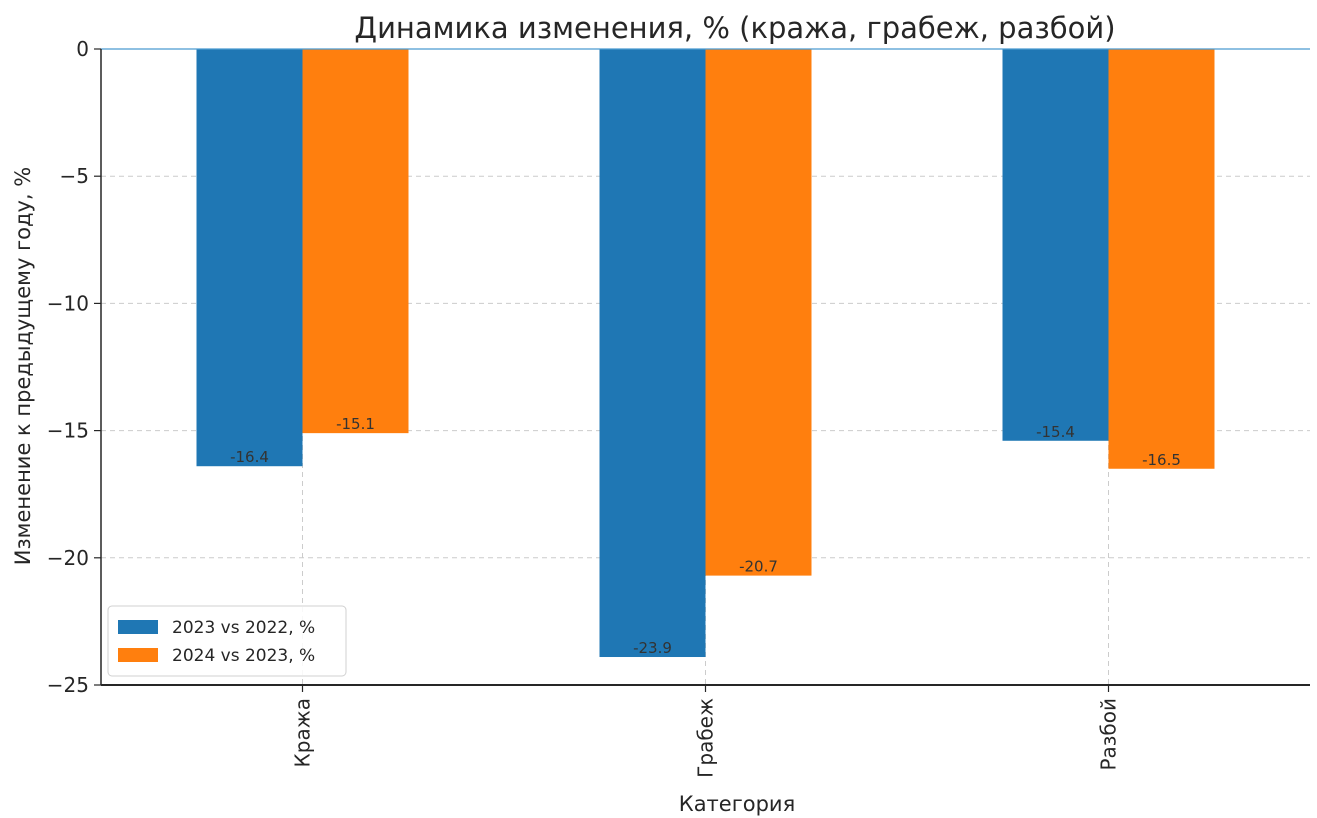 This screenshot has height=818, width=1317. I want to click on y-tick-label: −20, so click(68, 558).